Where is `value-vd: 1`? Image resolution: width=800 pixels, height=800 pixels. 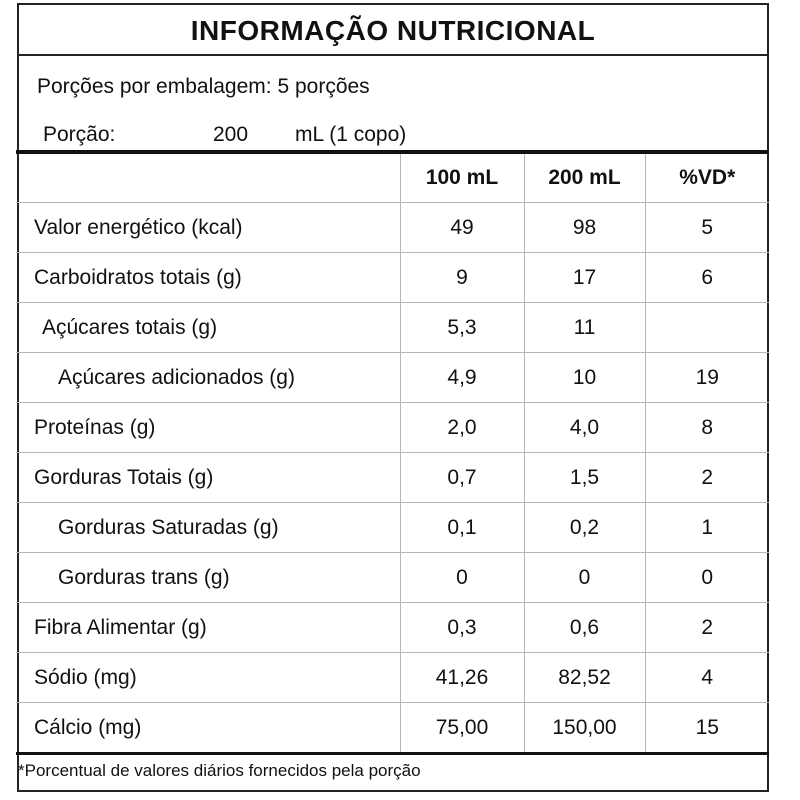
value-vd: 1 is located at coordinates (706, 527).